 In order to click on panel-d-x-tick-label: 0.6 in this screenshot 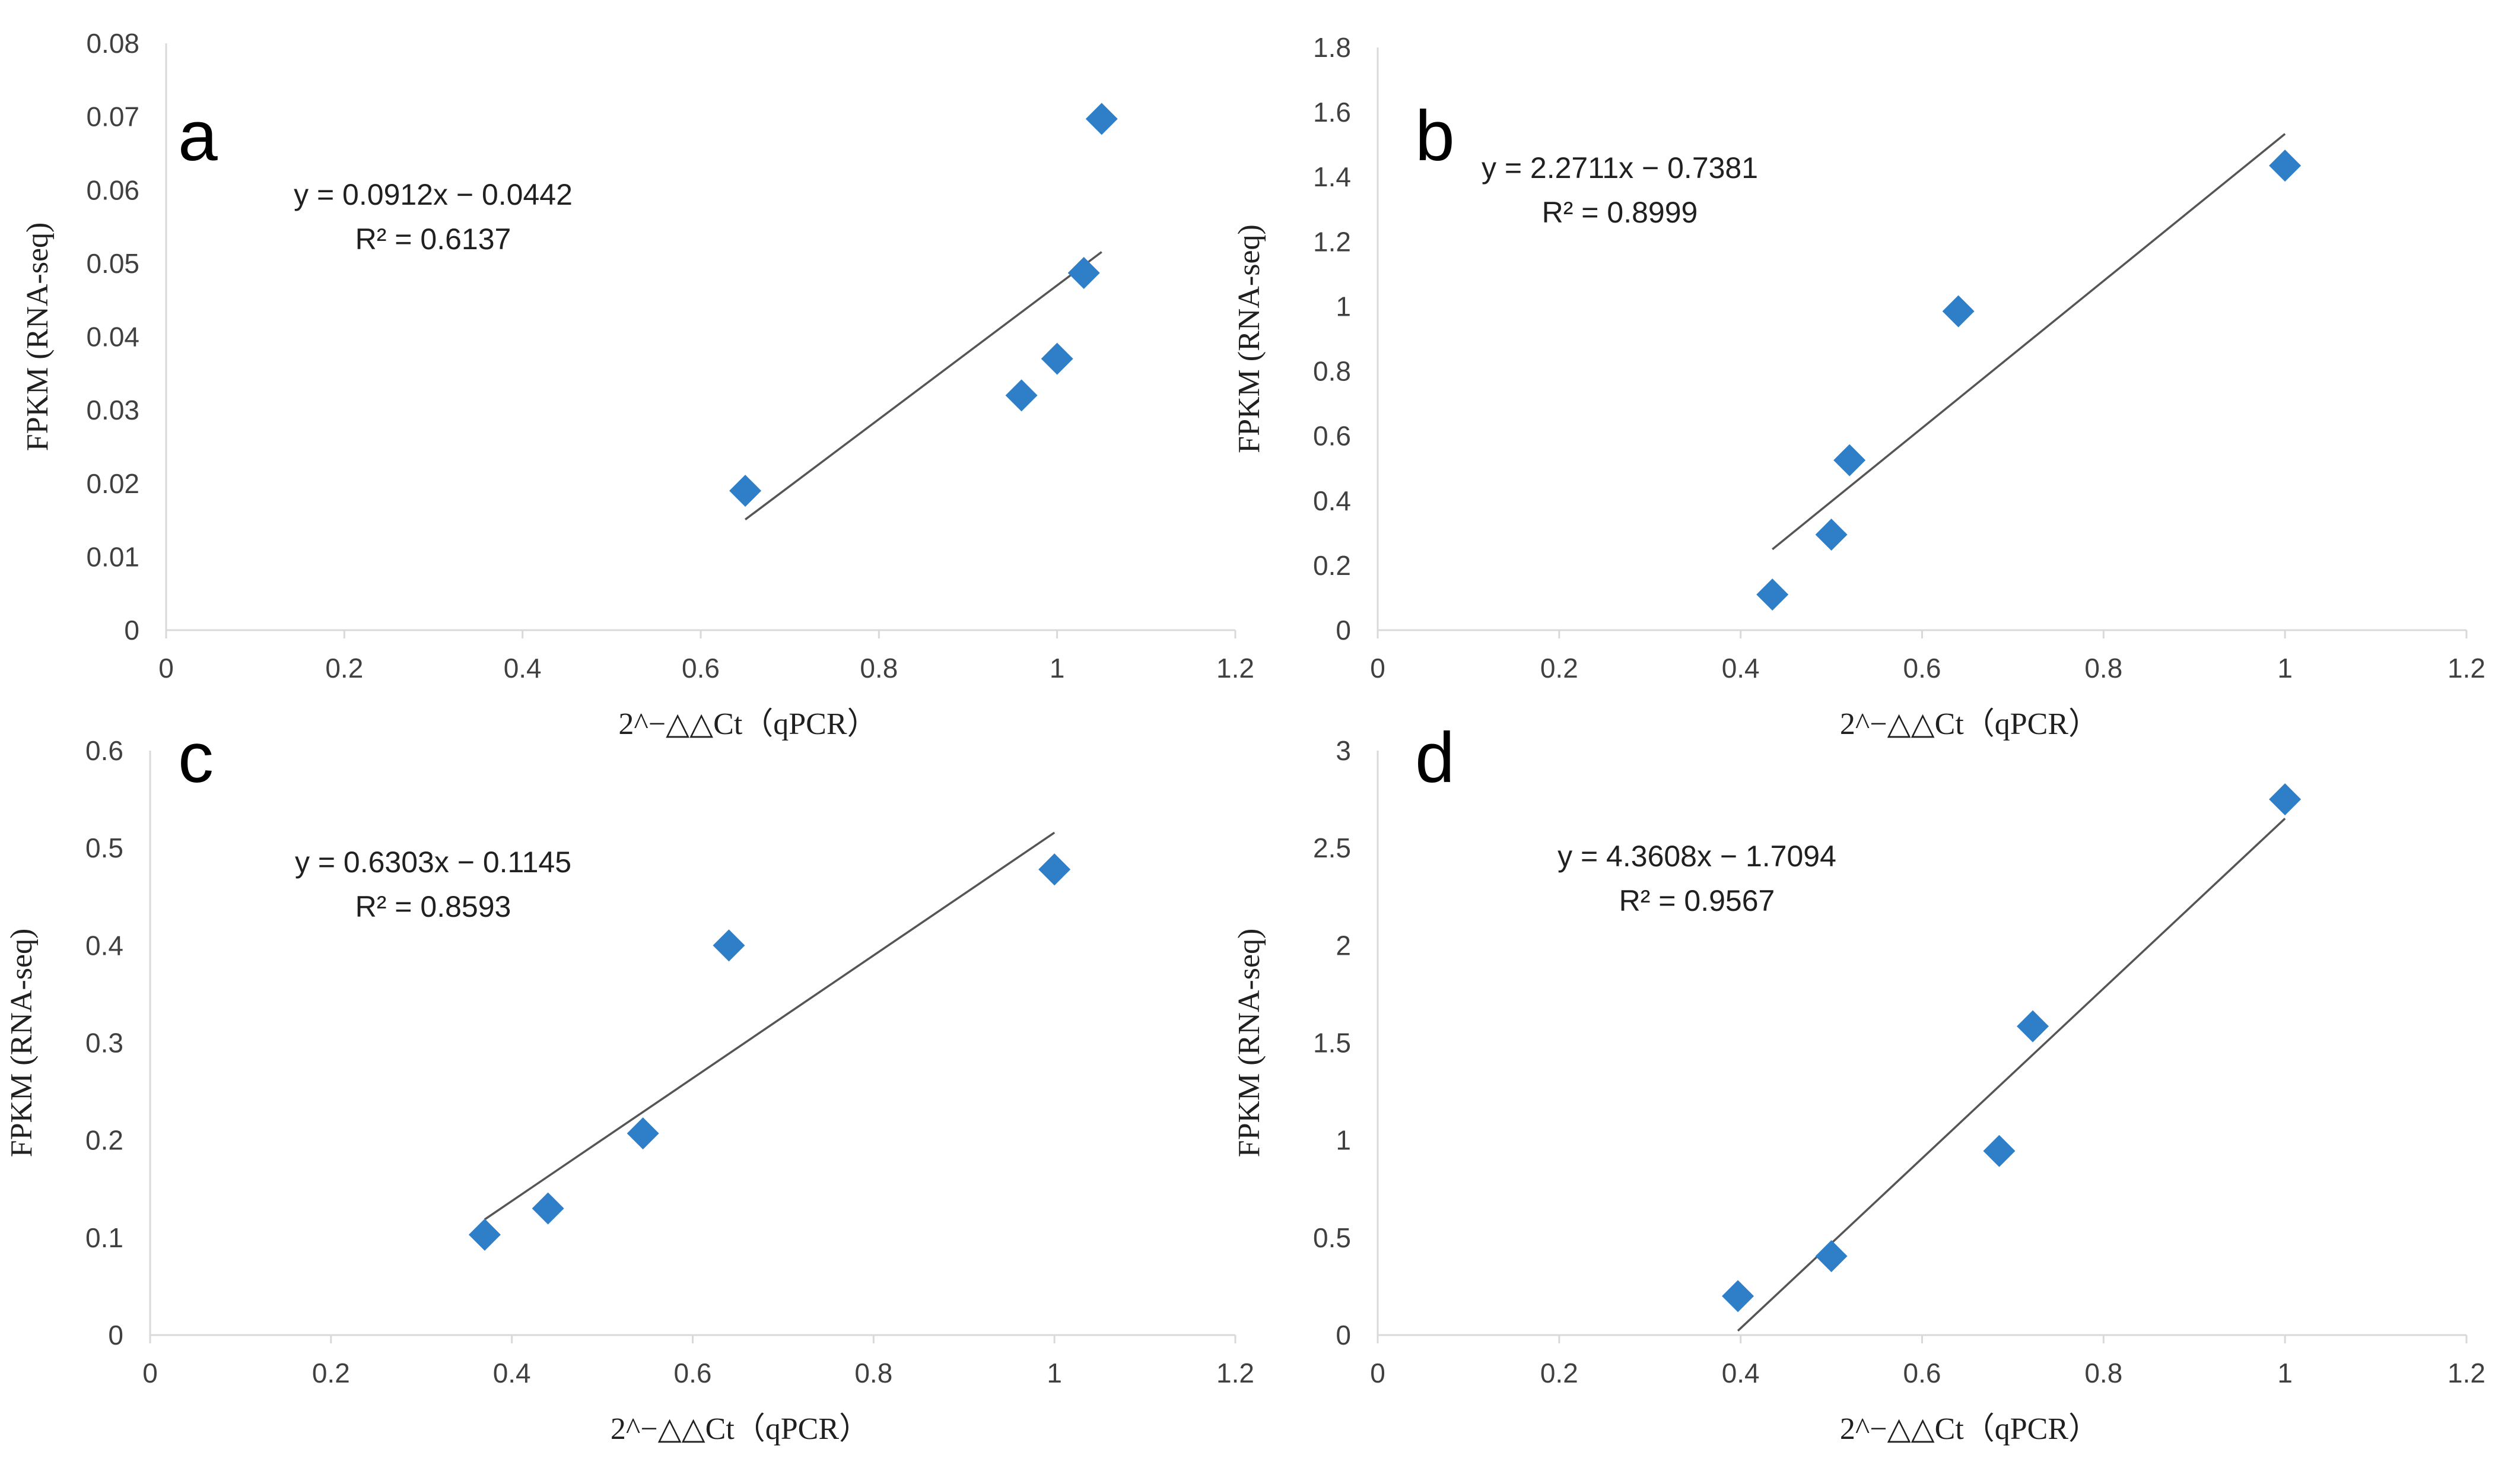, I will do `click(1922, 1373)`.